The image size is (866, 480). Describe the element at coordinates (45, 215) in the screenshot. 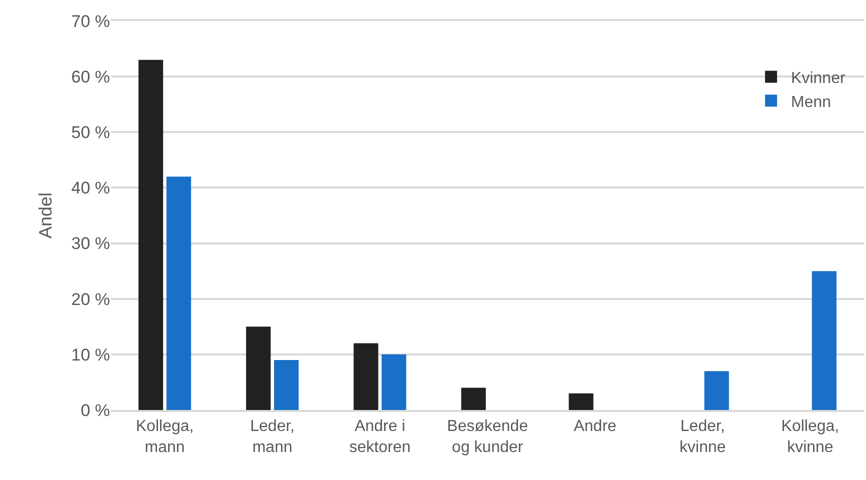

I see `y-axis-title: Andel` at that location.